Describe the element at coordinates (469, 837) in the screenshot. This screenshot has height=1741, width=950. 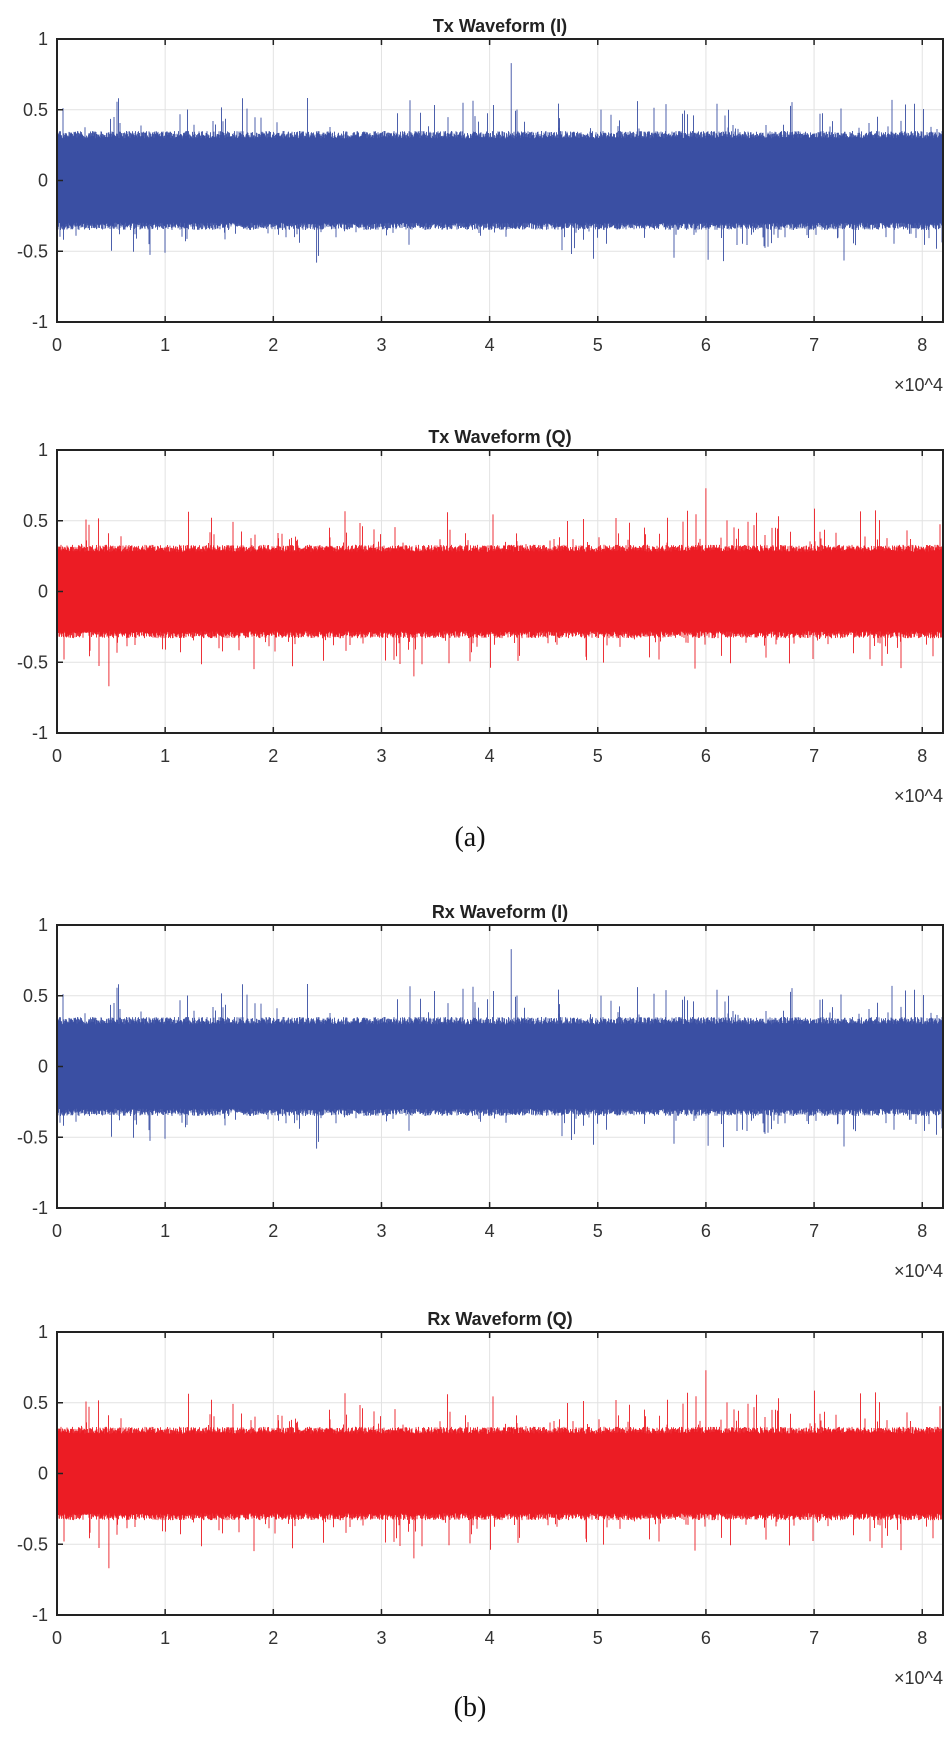
I see `caption-a: (a)` at that location.